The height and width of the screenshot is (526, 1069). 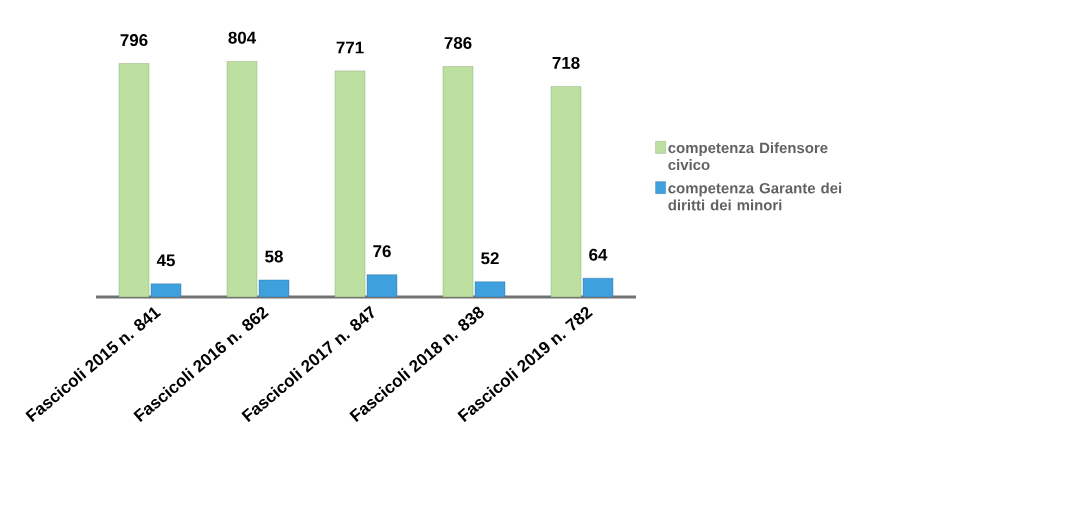 What do you see at coordinates (458, 42) in the screenshot?
I see `data-label: 786` at bounding box center [458, 42].